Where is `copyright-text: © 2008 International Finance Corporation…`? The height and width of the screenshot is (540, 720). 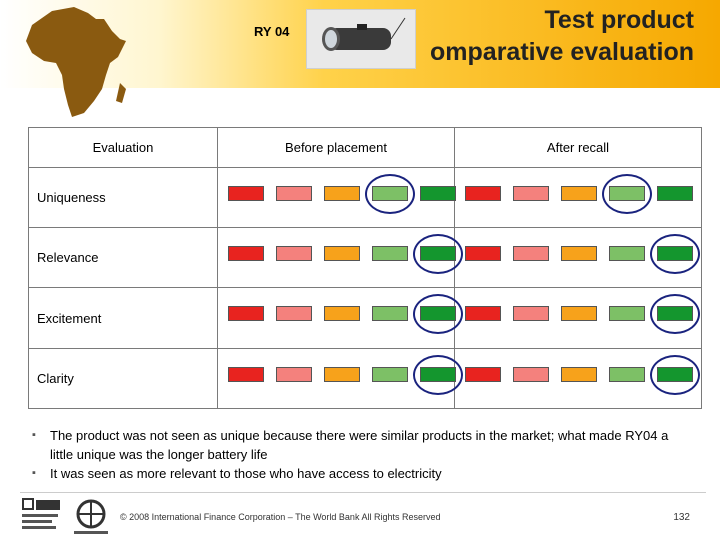 copyright-text: © 2008 International Finance Corporation… is located at coordinates (280, 517).